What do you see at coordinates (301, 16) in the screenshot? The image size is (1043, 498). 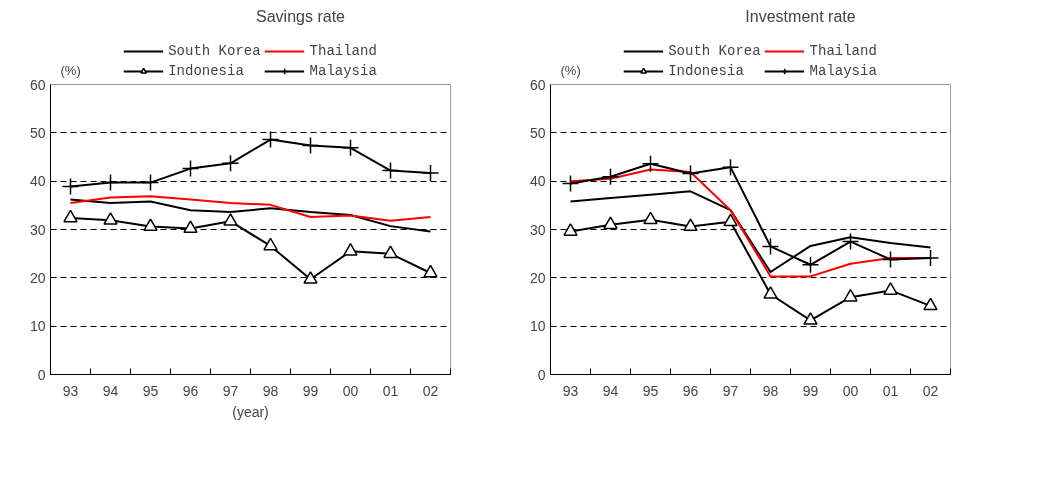 I see `chart-title: Savings rate` at bounding box center [301, 16].